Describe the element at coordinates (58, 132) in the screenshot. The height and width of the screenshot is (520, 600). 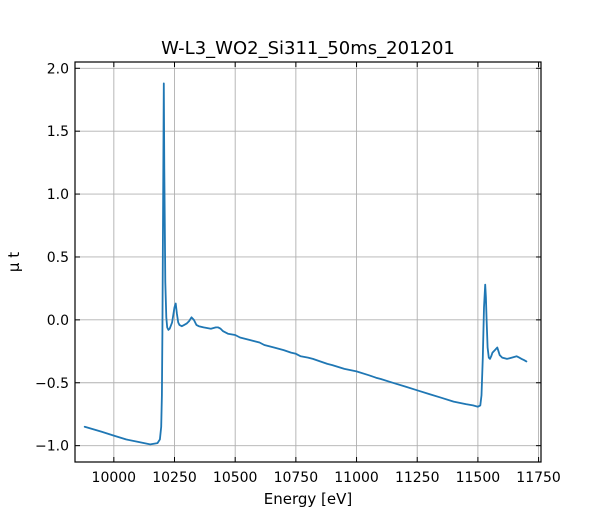
I see `y-tick-label: 1.5` at that location.